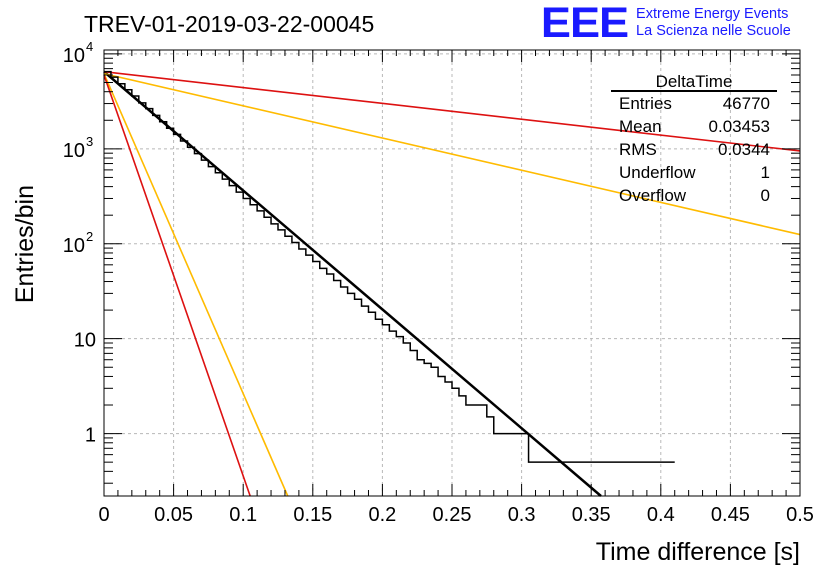 This screenshot has width=836, height=572. I want to click on stats-value: 0, so click(765, 195).